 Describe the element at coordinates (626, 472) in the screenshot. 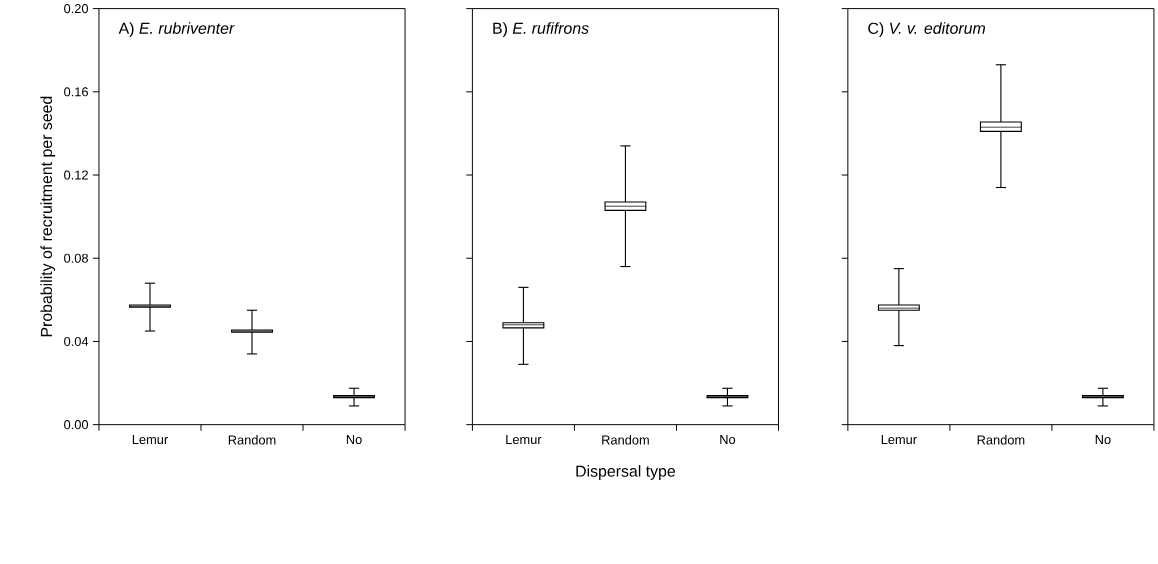

I see `x-axis-title: Dispersal type` at that location.